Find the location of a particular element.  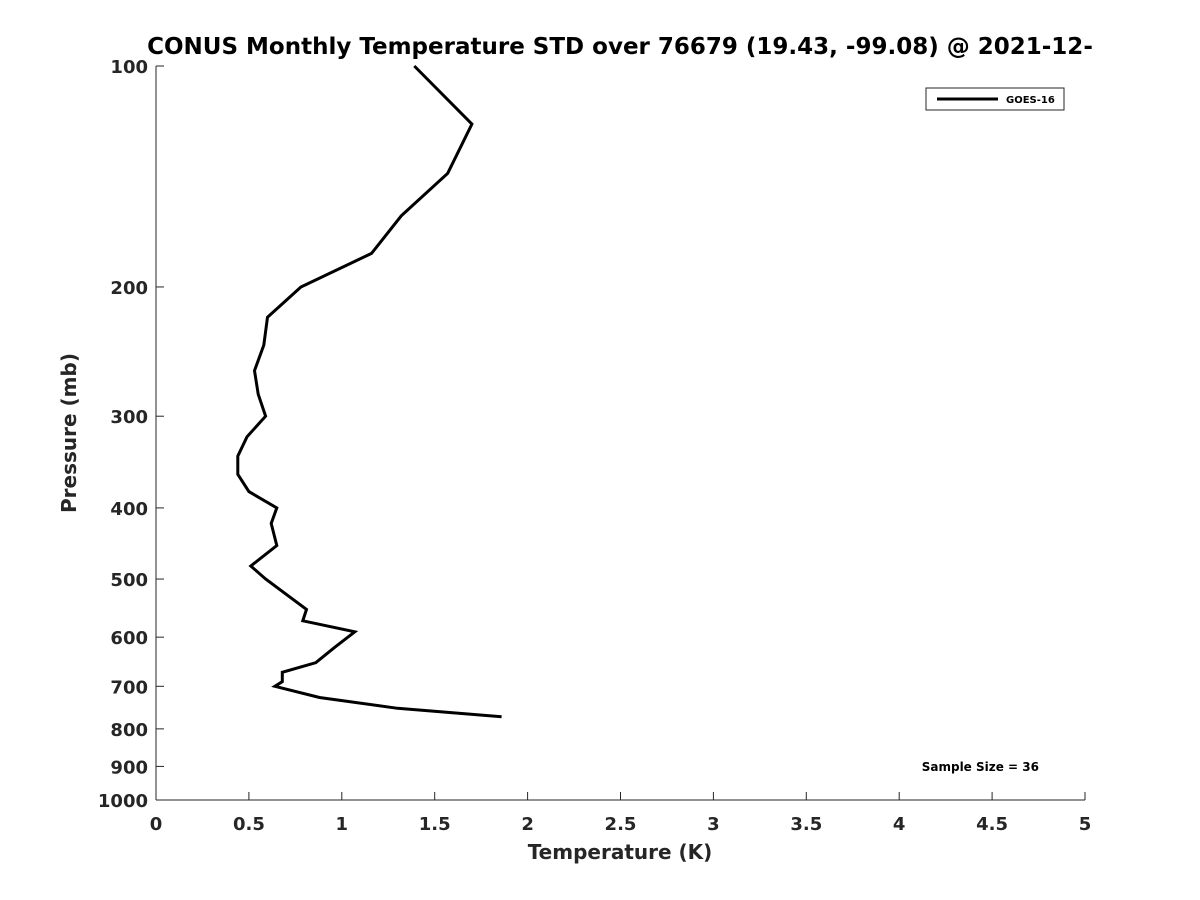

y-tick-label: 400 is located at coordinates (129, 509).